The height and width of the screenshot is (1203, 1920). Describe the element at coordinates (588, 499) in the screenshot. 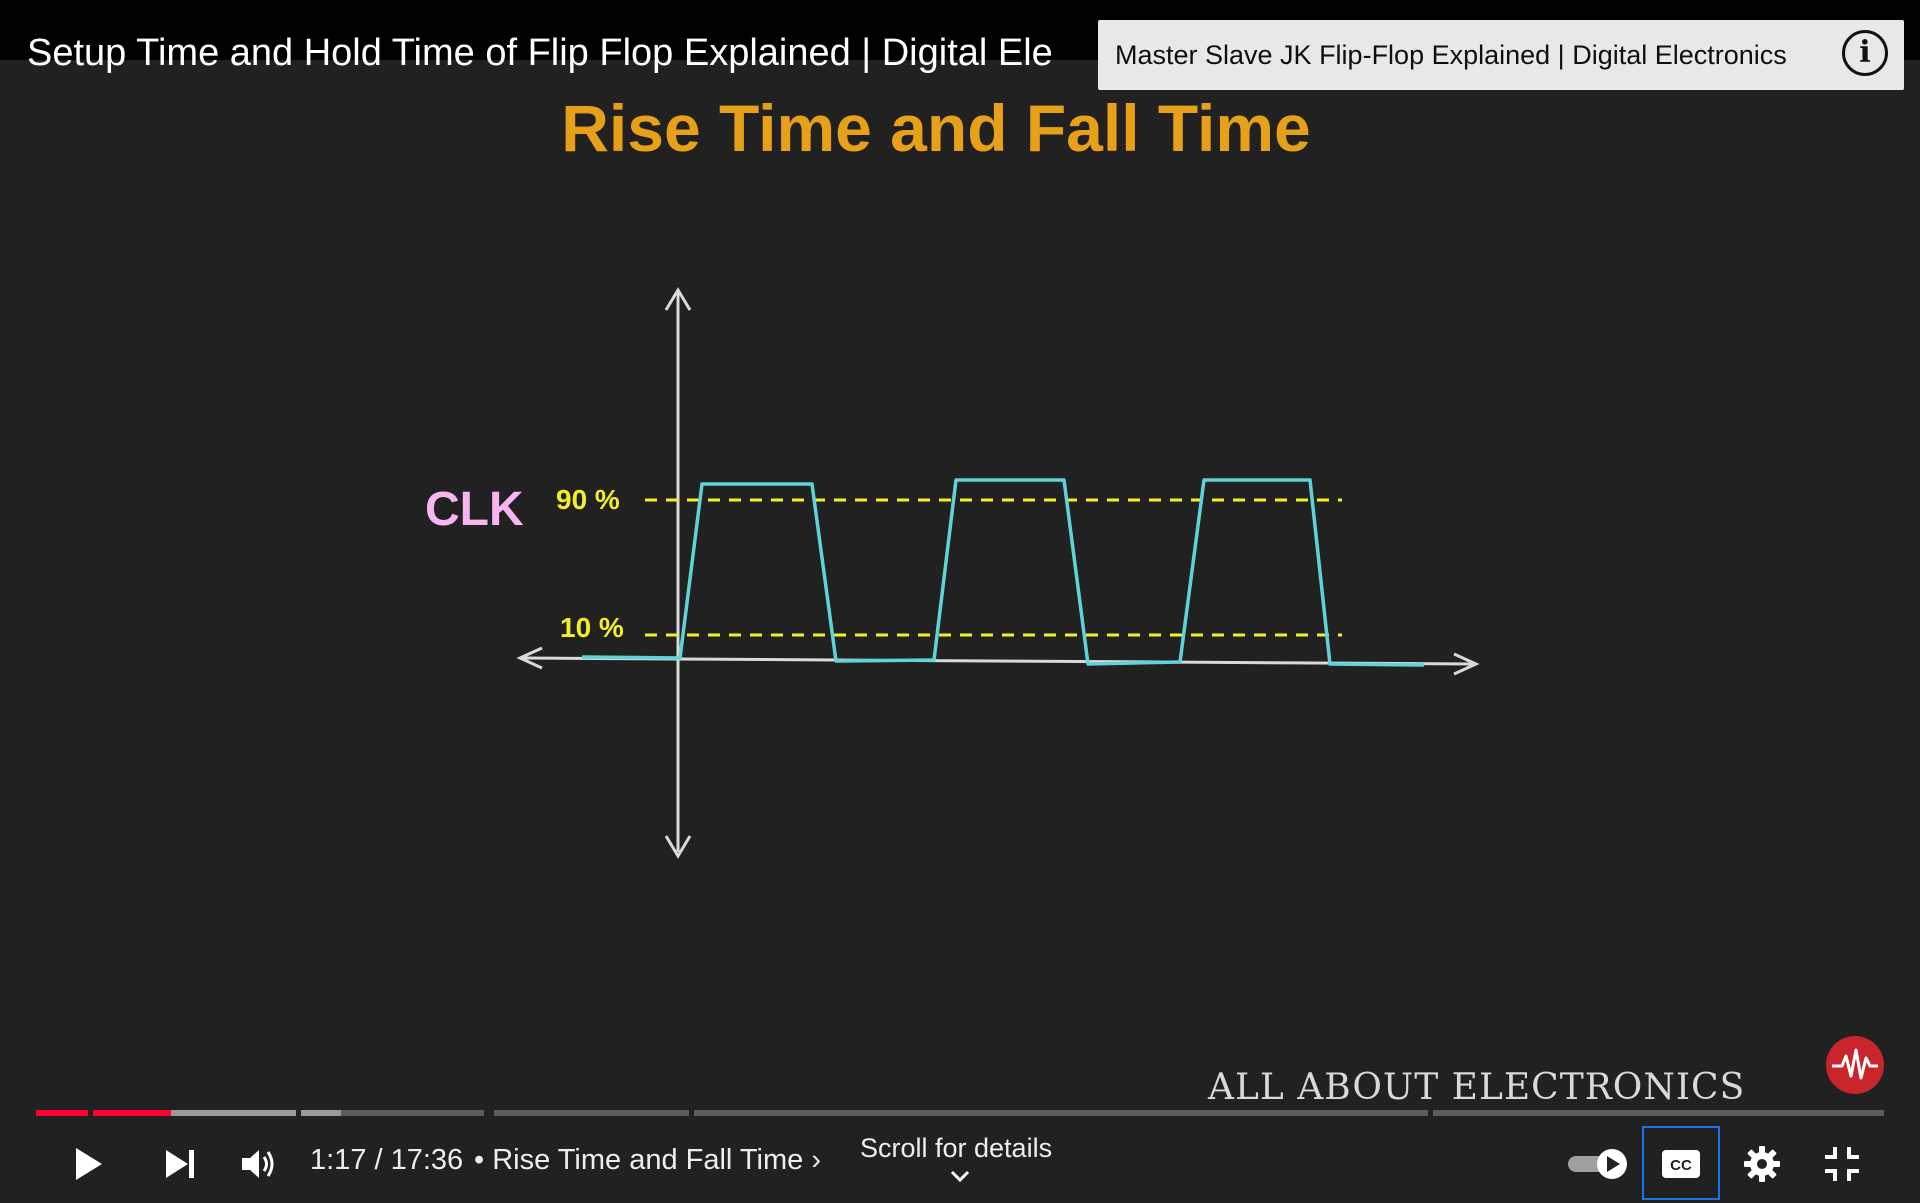

I see `level-label-90: 90 %` at that location.